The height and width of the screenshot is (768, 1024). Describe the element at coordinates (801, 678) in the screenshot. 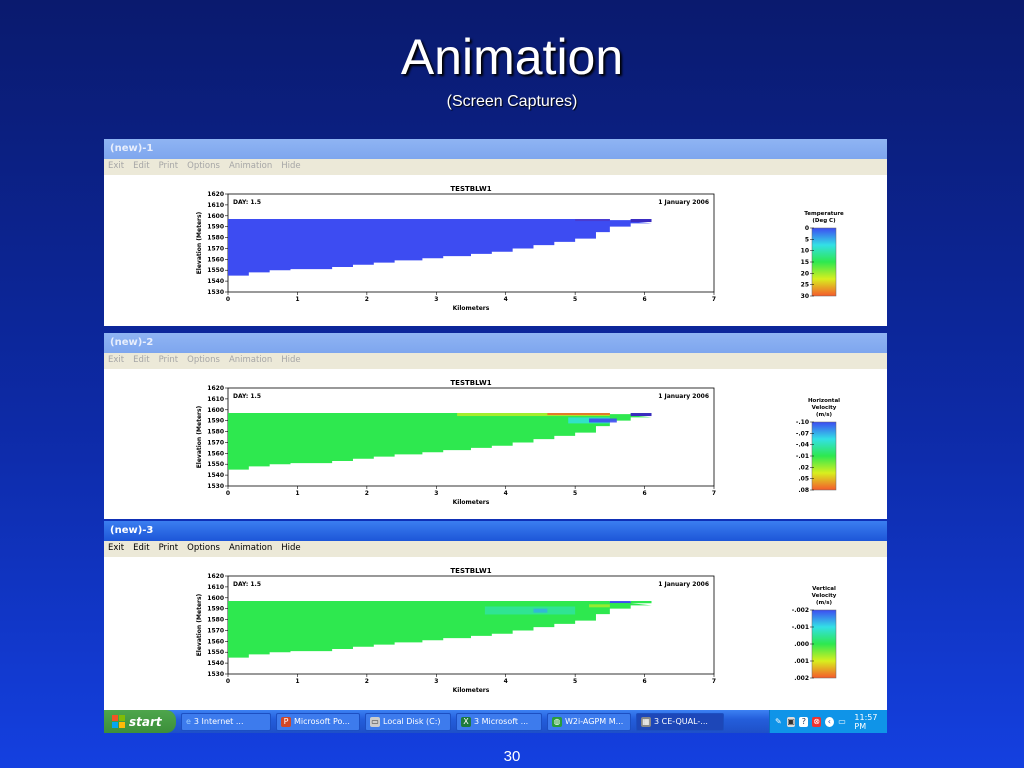

I see `legend-label: .002` at that location.